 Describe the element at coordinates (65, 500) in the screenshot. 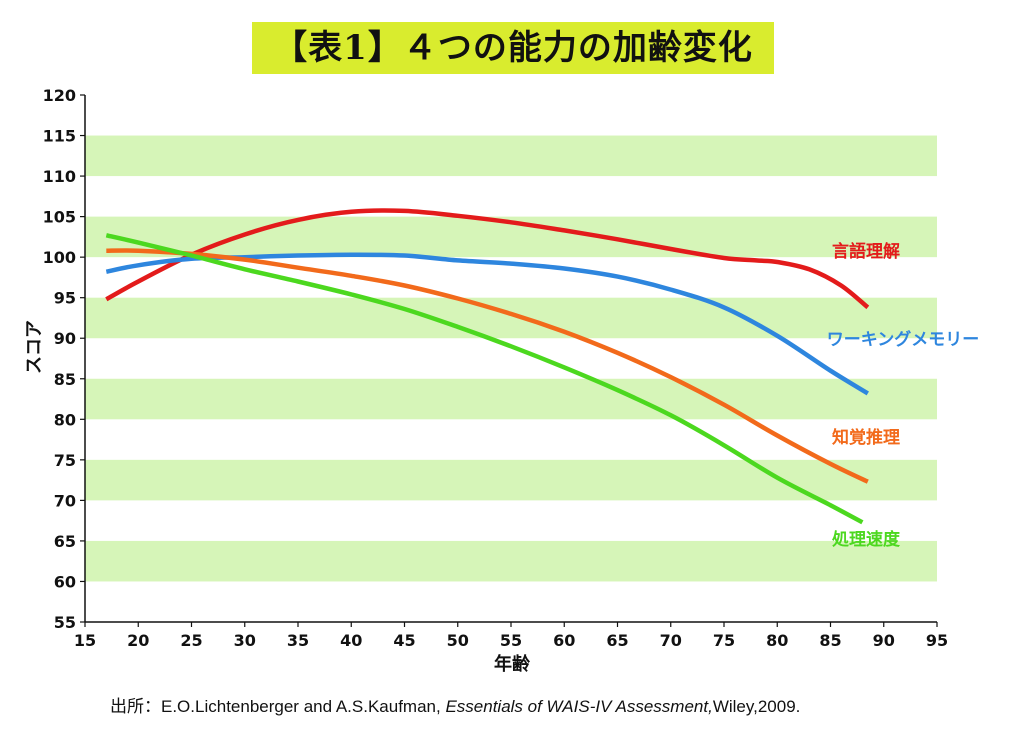

I see `y-tick-label: 70` at that location.